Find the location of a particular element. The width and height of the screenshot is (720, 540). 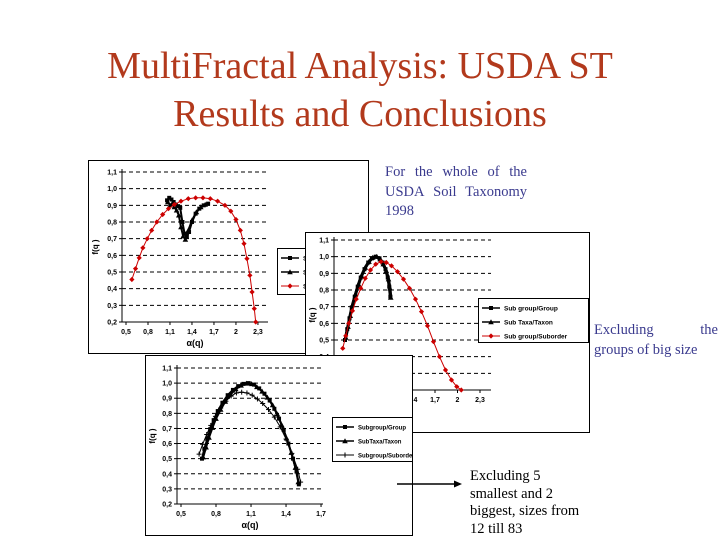

note-whole-taxonomy: For the whole of the USDA Soil Taxonomy 1998 is located at coordinates (456, 192).